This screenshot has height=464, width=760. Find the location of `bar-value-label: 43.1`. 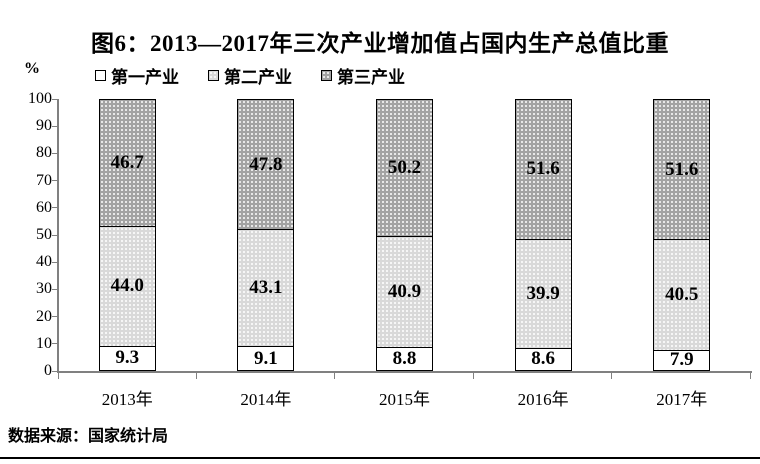

bar-value-label: 43.1 is located at coordinates (266, 288).